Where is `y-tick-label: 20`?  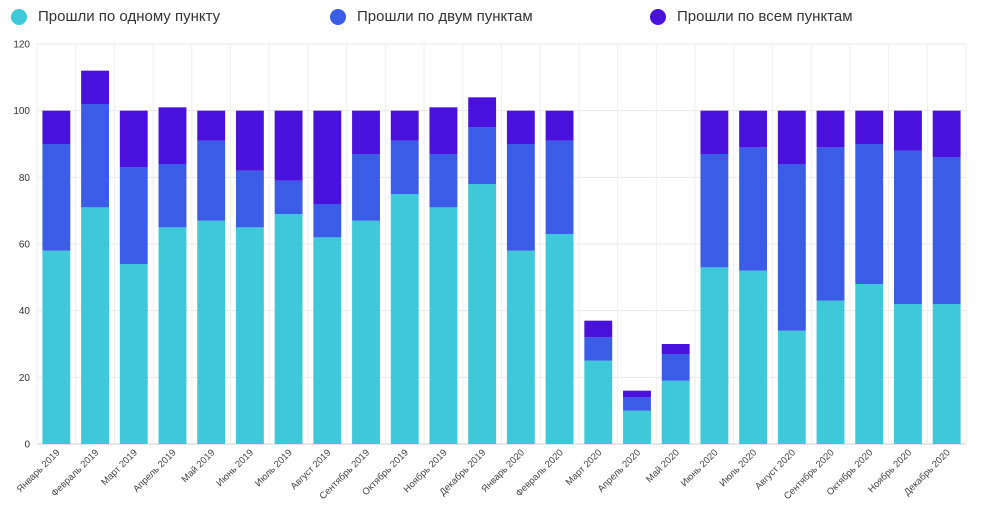 y-tick-label: 20 is located at coordinates (25, 378).